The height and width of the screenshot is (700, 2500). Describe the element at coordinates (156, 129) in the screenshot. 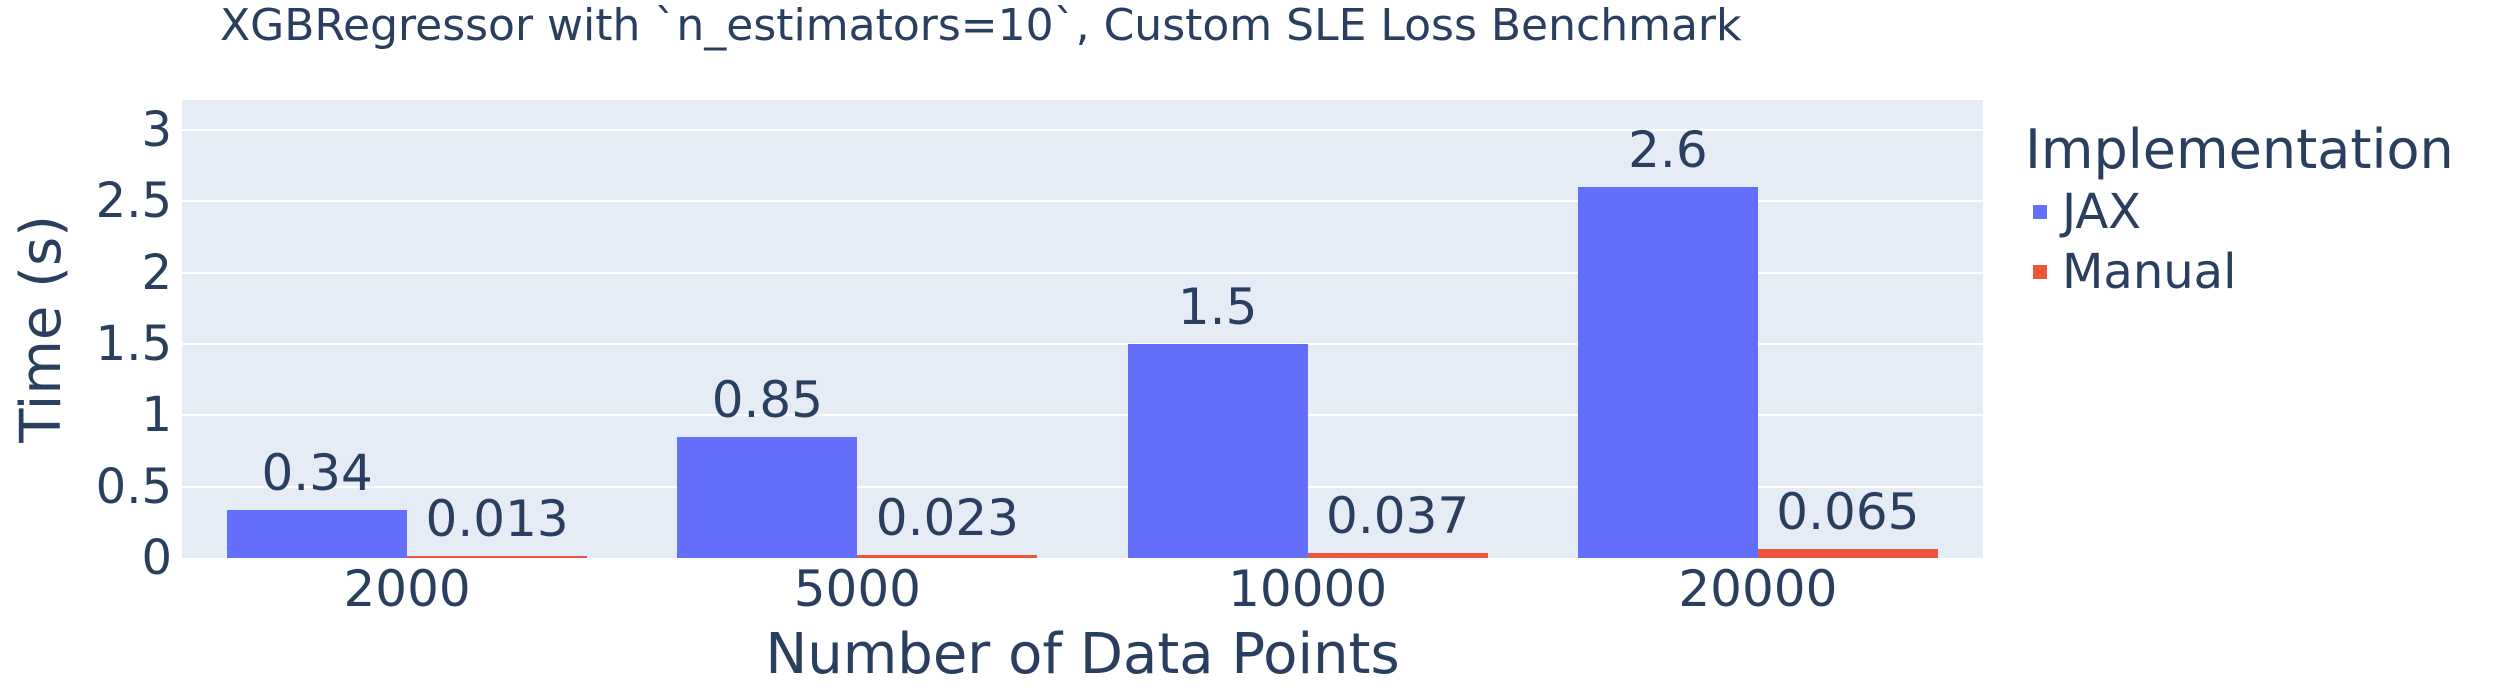

I see `y-tick-label-3: 3` at that location.